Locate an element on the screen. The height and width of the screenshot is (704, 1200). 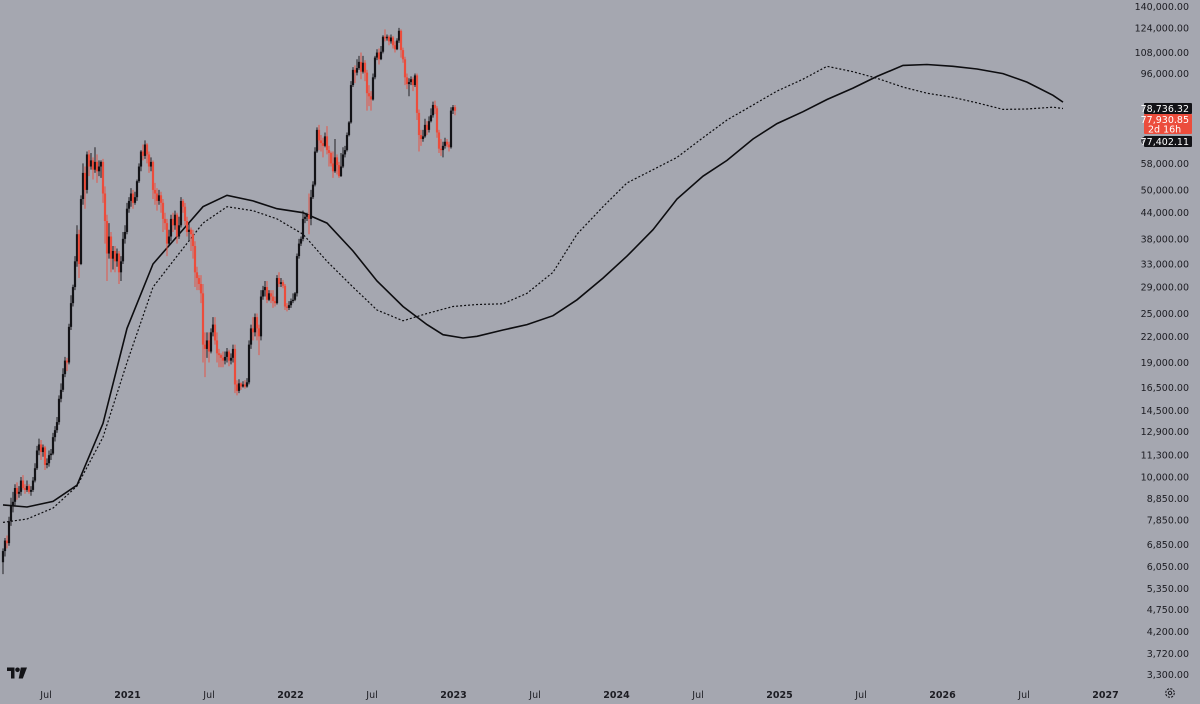
price-tick-label: 4,200.00 is located at coordinates (1168, 632).